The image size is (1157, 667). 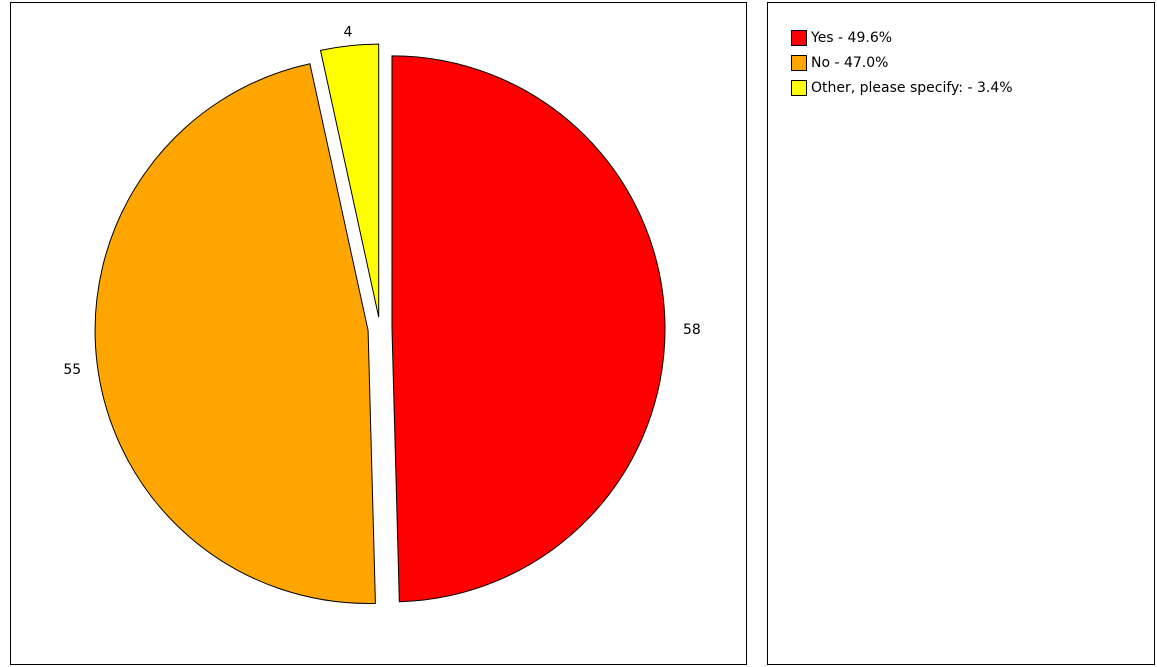 What do you see at coordinates (799, 62) in the screenshot?
I see `legend-swatch-no` at bounding box center [799, 62].